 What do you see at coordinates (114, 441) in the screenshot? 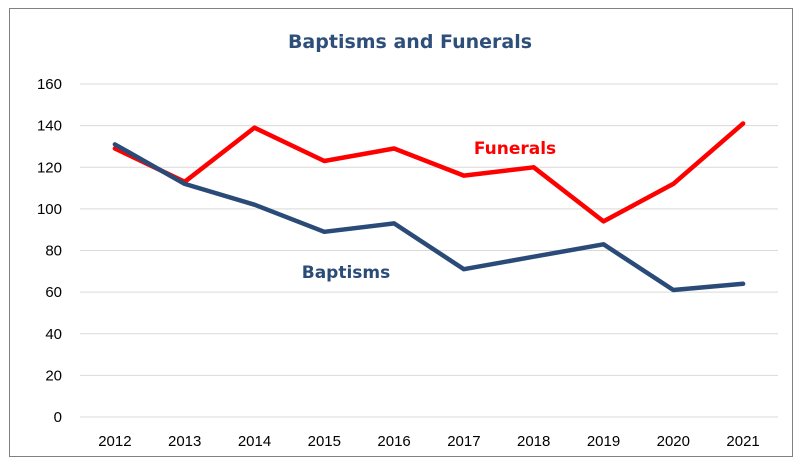
I see `x-tick-label: 2012` at bounding box center [114, 441].